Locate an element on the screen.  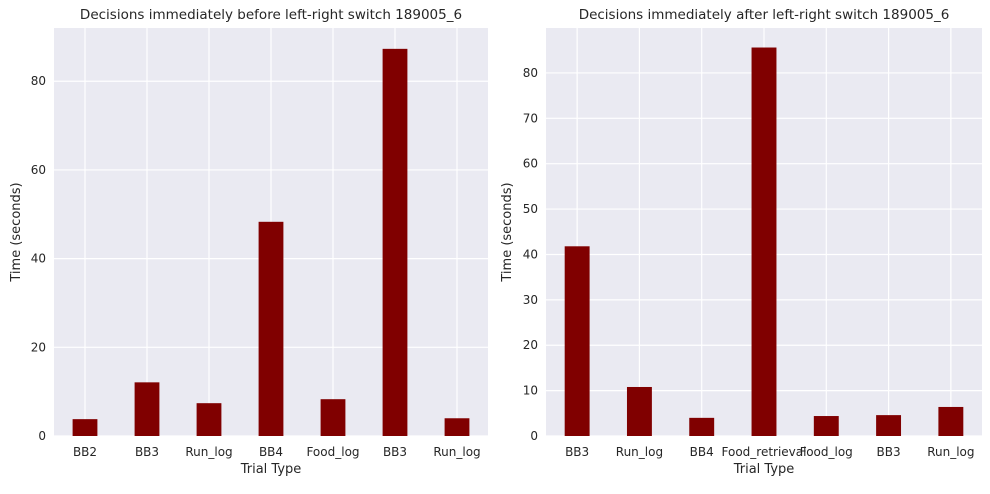
y-tick-label: 30 is located at coordinates (530, 300).